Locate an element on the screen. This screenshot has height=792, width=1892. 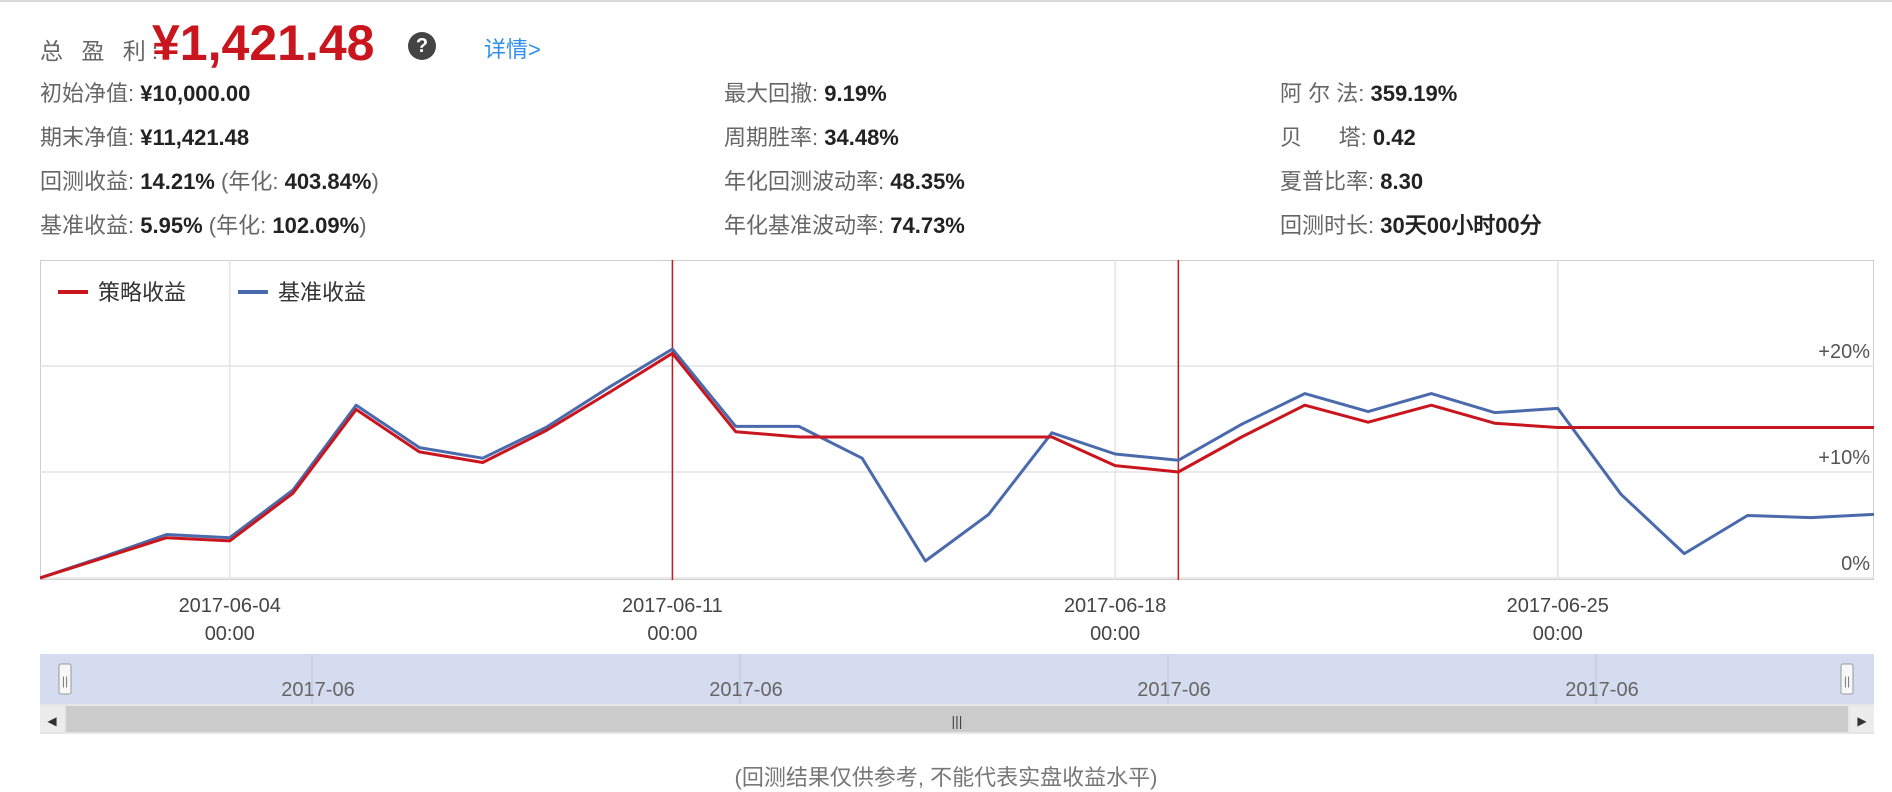
metric-label: 期末净值: is located at coordinates (87, 137).